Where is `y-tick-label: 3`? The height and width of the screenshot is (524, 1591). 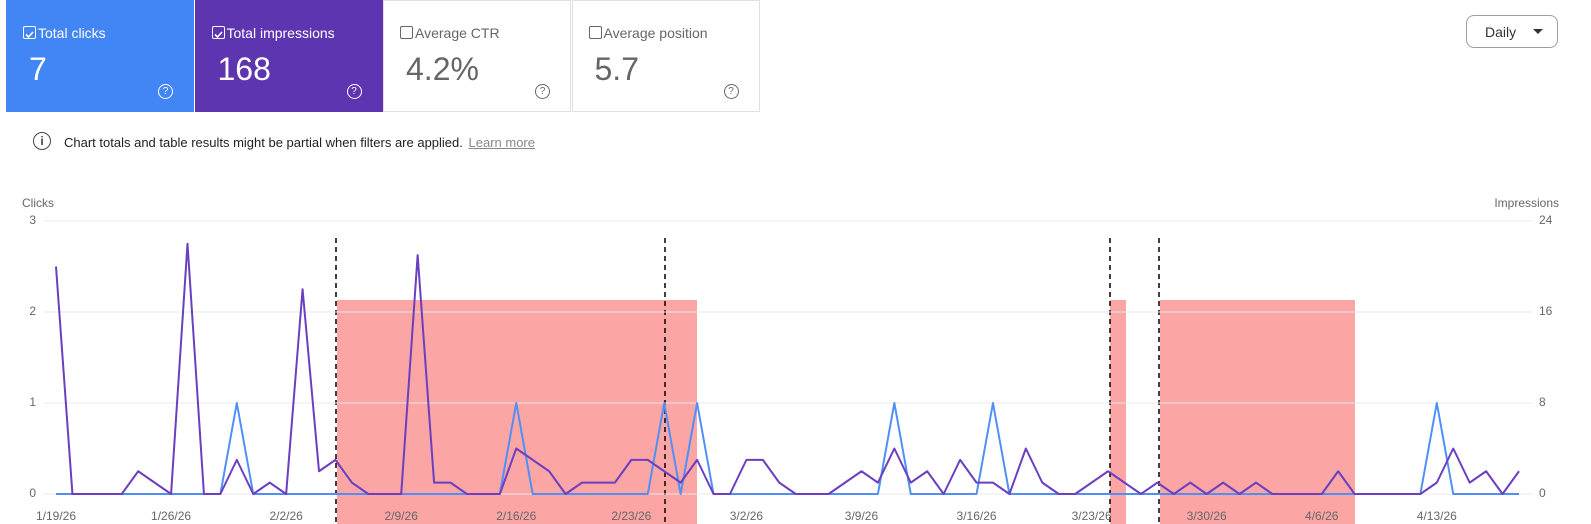 y-tick-label: 3 is located at coordinates (32, 220).